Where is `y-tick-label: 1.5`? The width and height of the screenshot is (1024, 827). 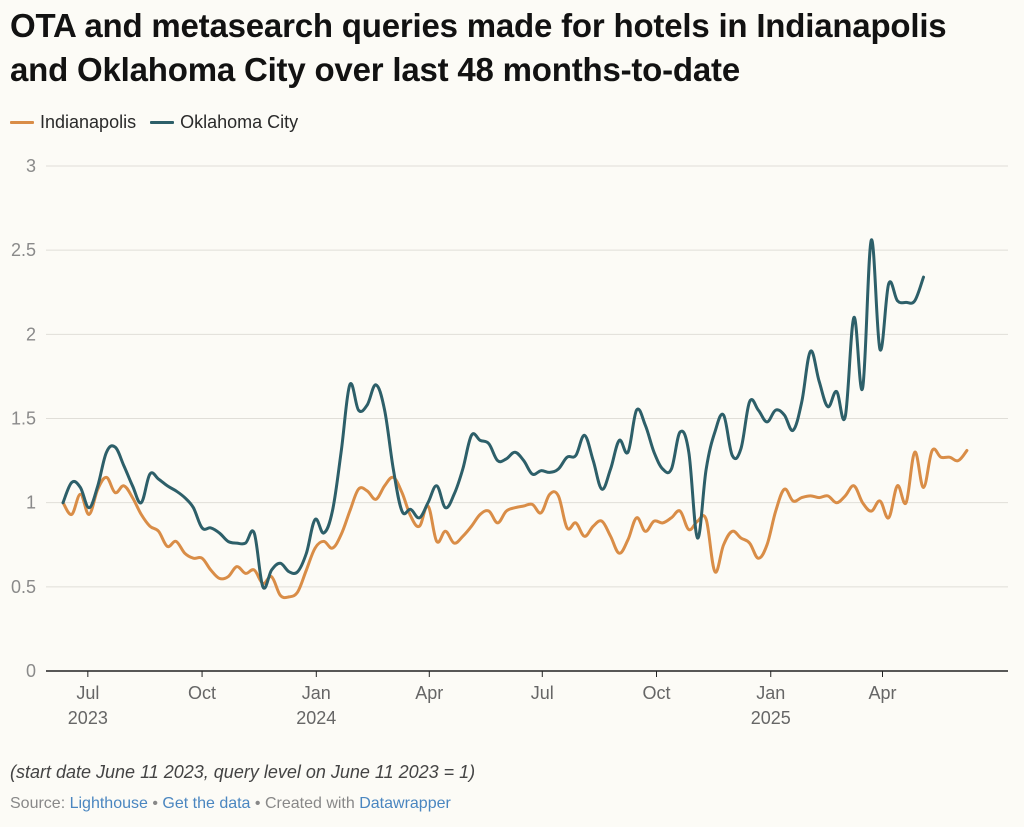 y-tick-label: 1.5 is located at coordinates (23, 419).